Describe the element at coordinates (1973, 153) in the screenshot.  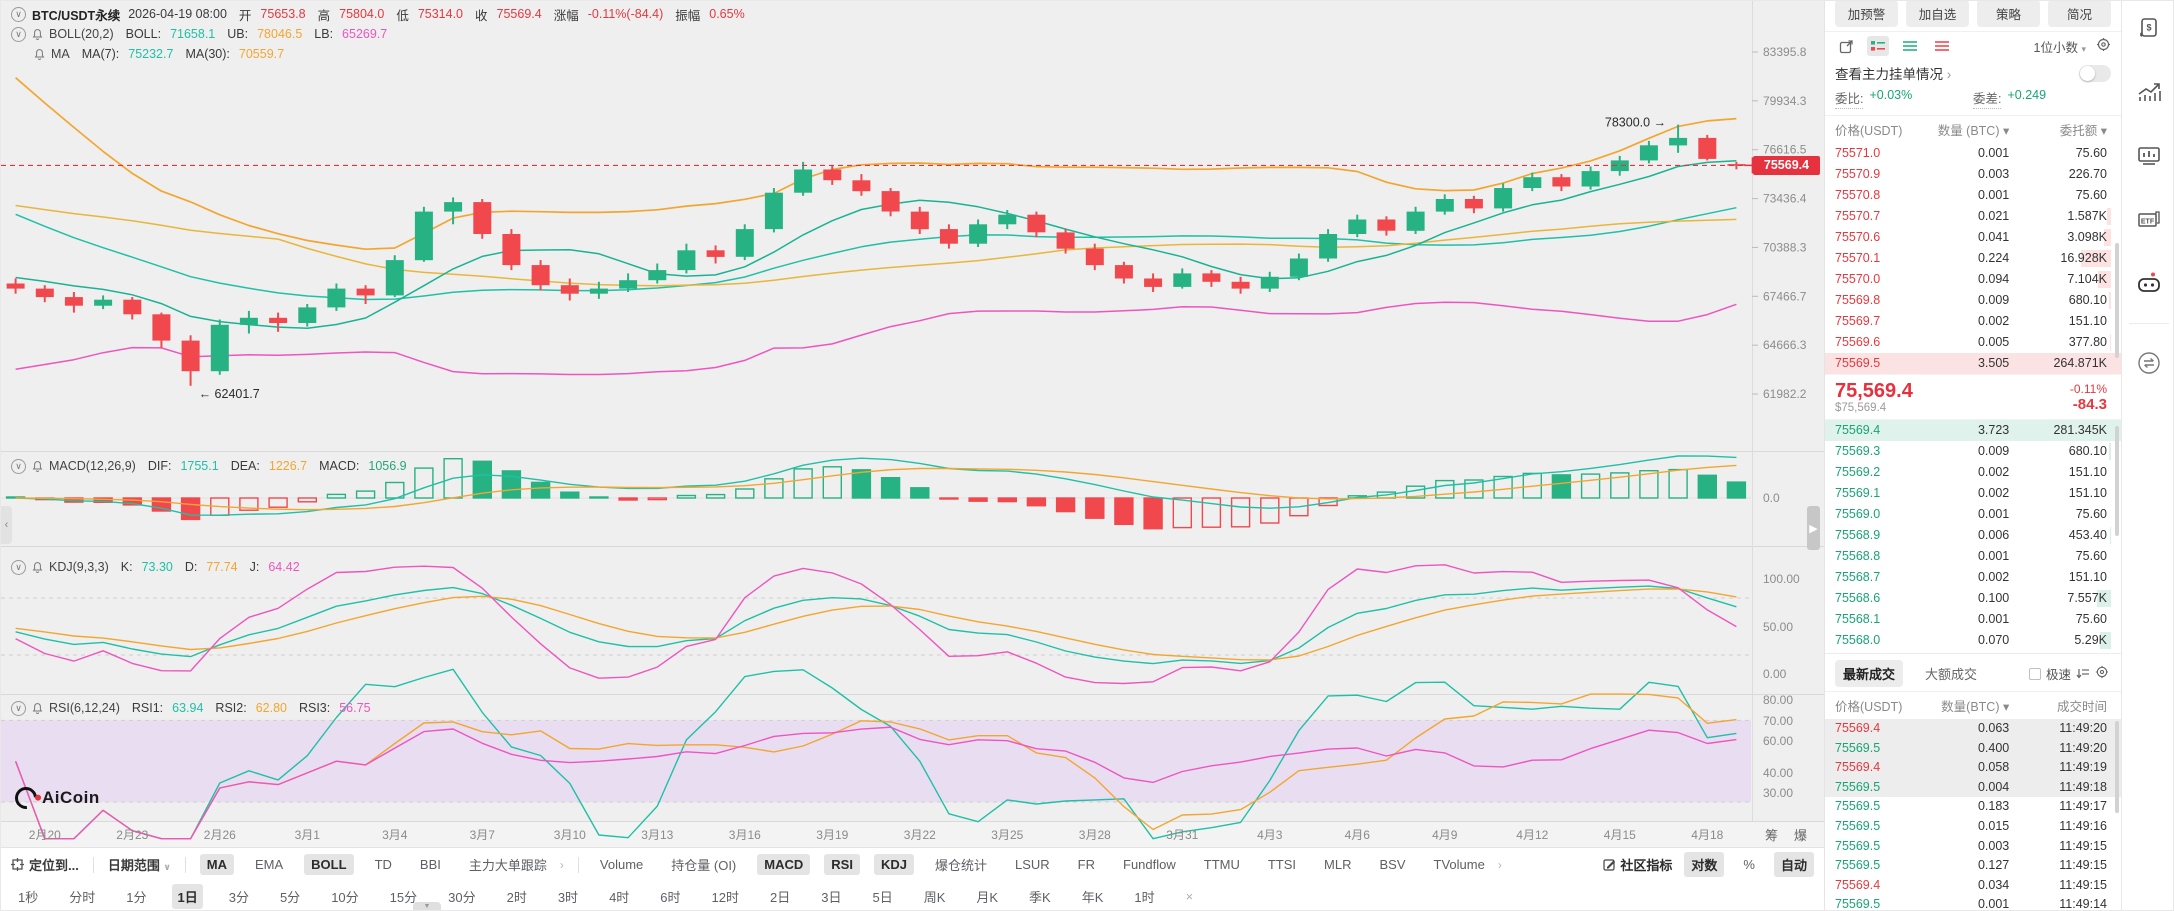
I see `ask-row: 75571.0 0.001 75.60` at that location.